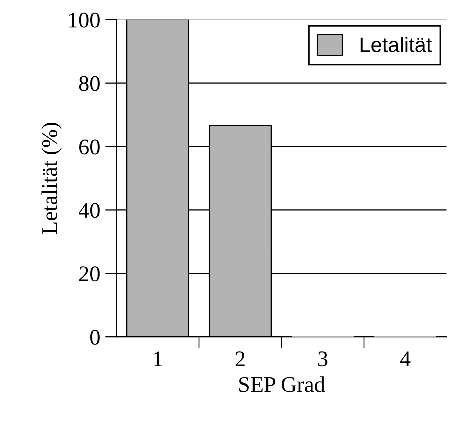 Image resolution: width=449 pixels, height=424 pixels. What do you see at coordinates (283, 384) in the screenshot?
I see `x-axis-title: SEP Grad` at bounding box center [283, 384].